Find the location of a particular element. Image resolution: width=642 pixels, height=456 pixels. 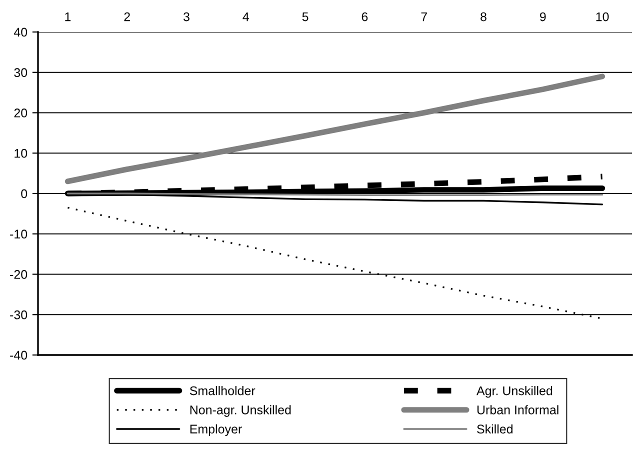

y-tick-label: -30 is located at coordinates (19, 315).